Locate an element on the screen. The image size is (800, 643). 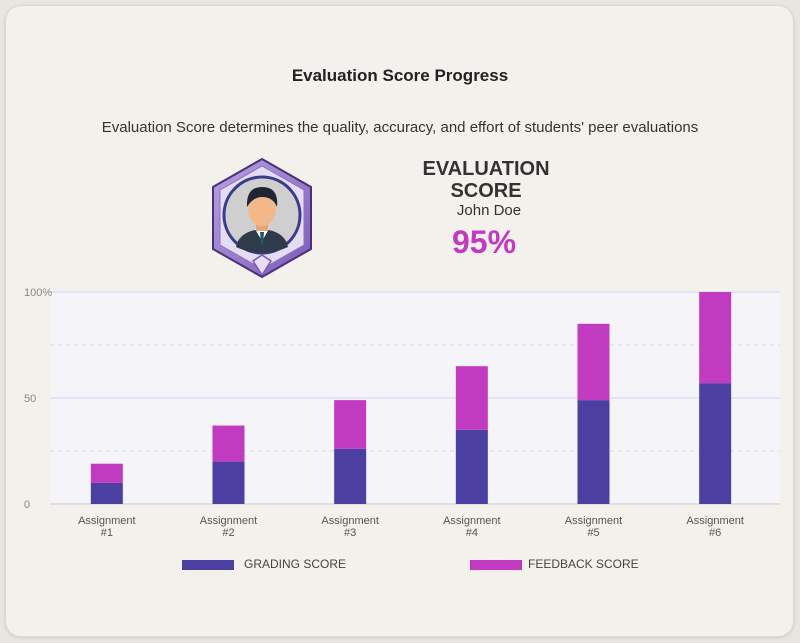
legend-swatch-feedback is located at coordinates (496, 565).